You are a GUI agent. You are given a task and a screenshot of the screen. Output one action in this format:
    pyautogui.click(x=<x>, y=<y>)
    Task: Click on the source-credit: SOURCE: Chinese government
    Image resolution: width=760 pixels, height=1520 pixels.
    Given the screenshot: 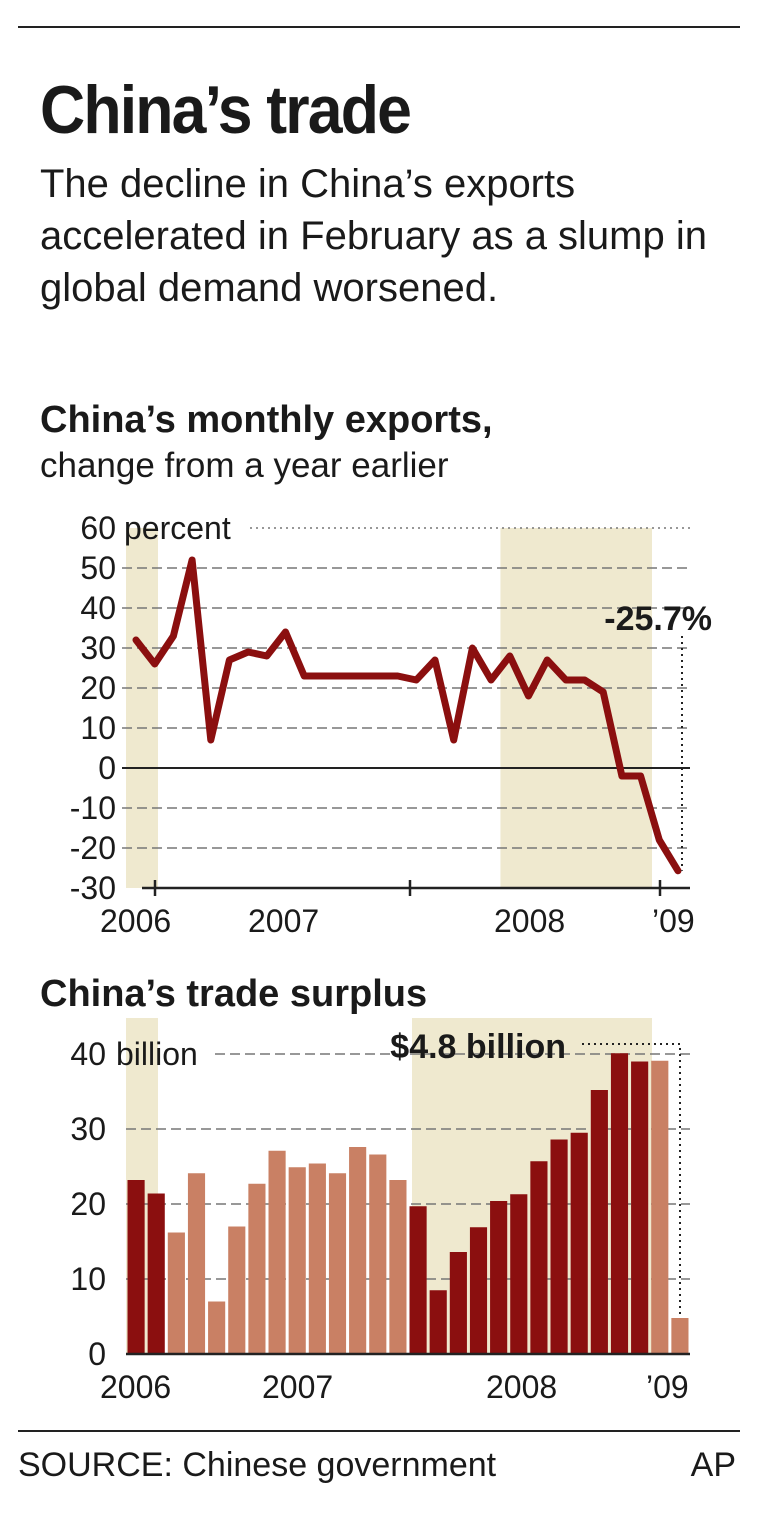 What is the action you would take?
    pyautogui.click(x=257, y=1465)
    